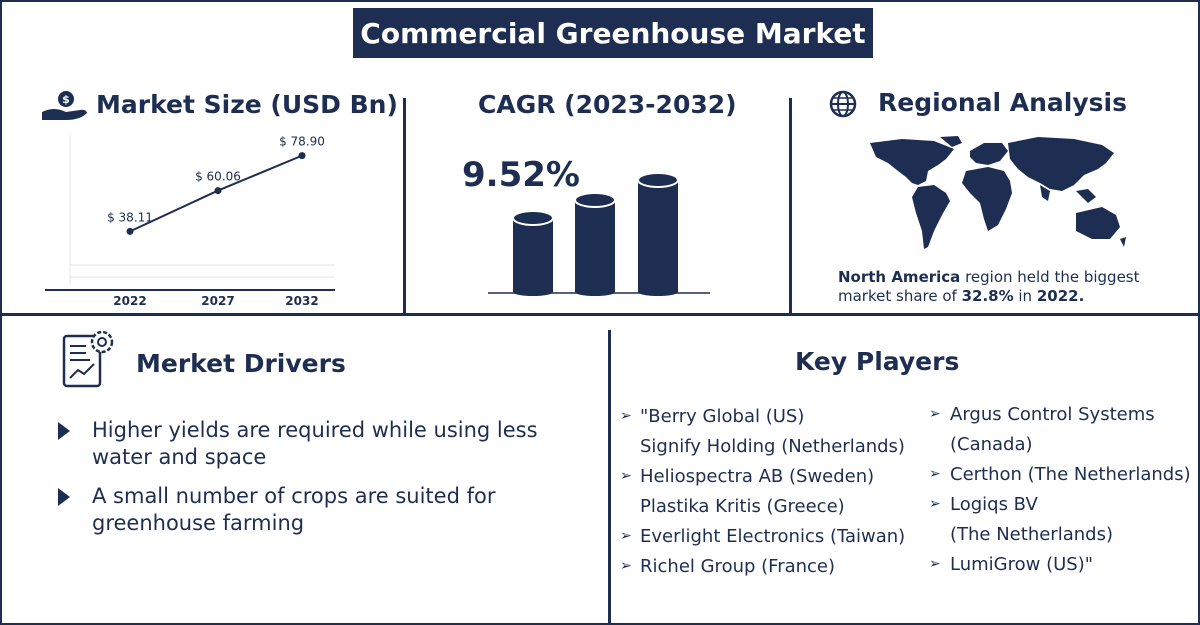  Describe the element at coordinates (742, 506) in the screenshot. I see `player-name: Plastika Kritis (Greece)` at that location.